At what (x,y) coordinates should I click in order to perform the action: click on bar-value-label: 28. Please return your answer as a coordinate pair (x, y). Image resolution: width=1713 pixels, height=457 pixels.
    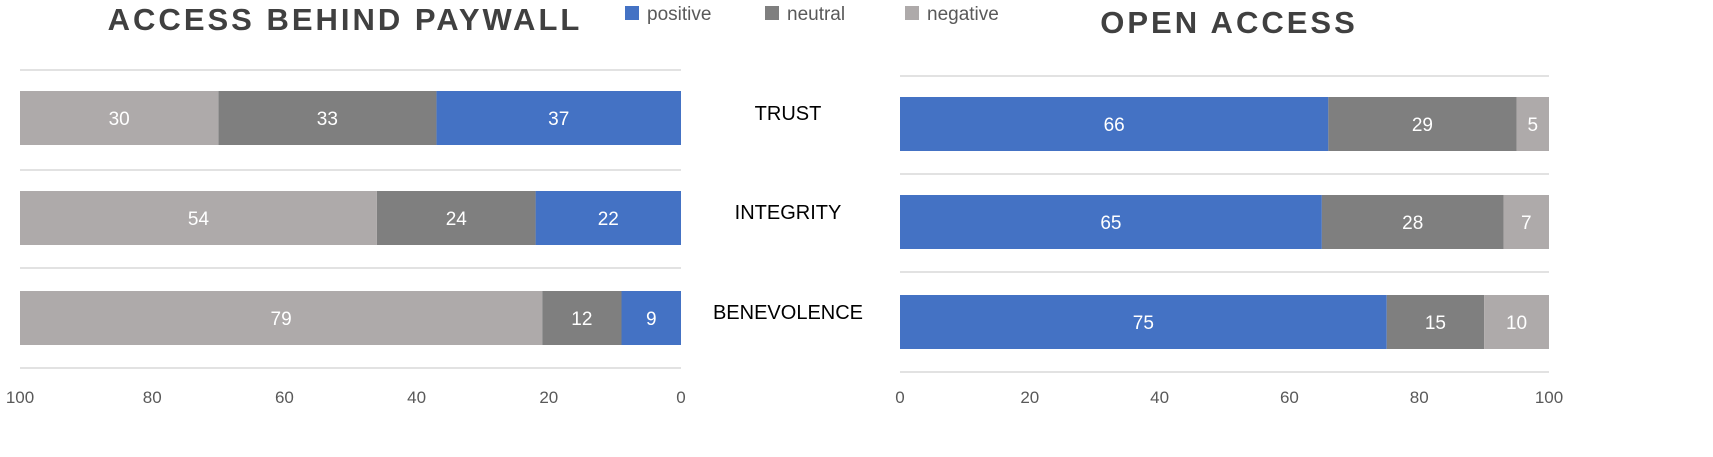
    Looking at the image, I should click on (1412, 223).